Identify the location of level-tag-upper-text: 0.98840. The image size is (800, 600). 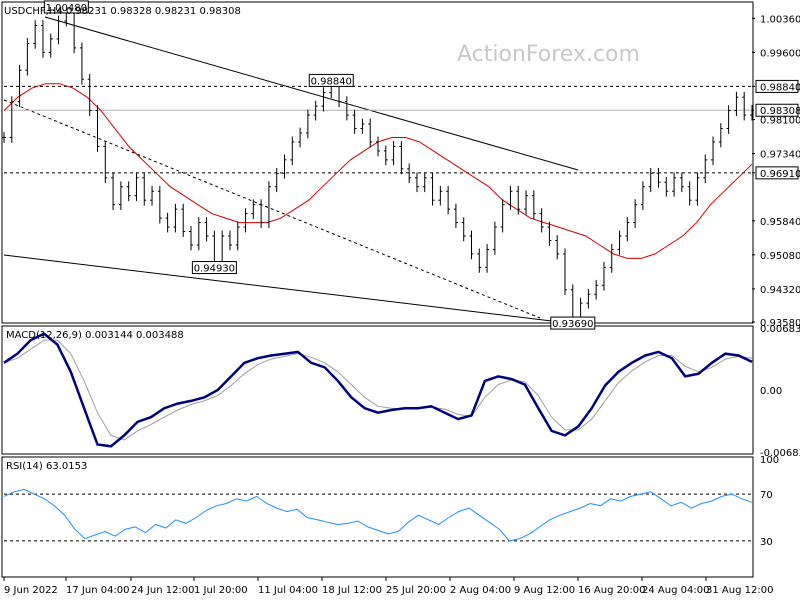
(780, 87).